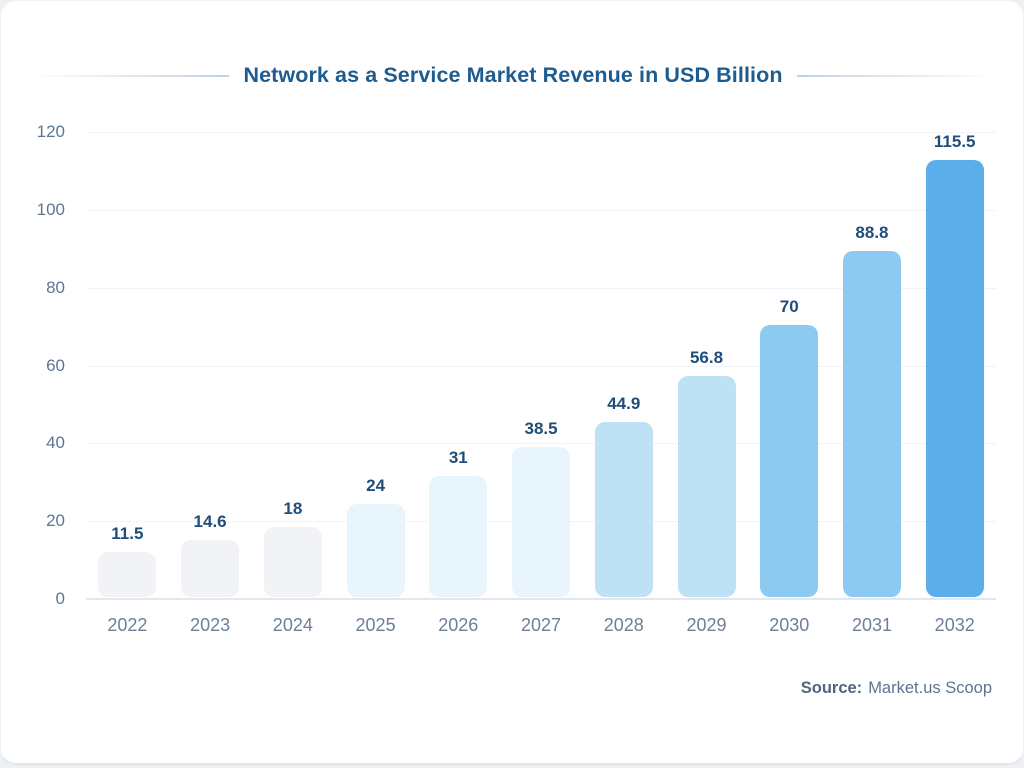  What do you see at coordinates (789, 460) in the screenshot?
I see `bar-2030` at bounding box center [789, 460].